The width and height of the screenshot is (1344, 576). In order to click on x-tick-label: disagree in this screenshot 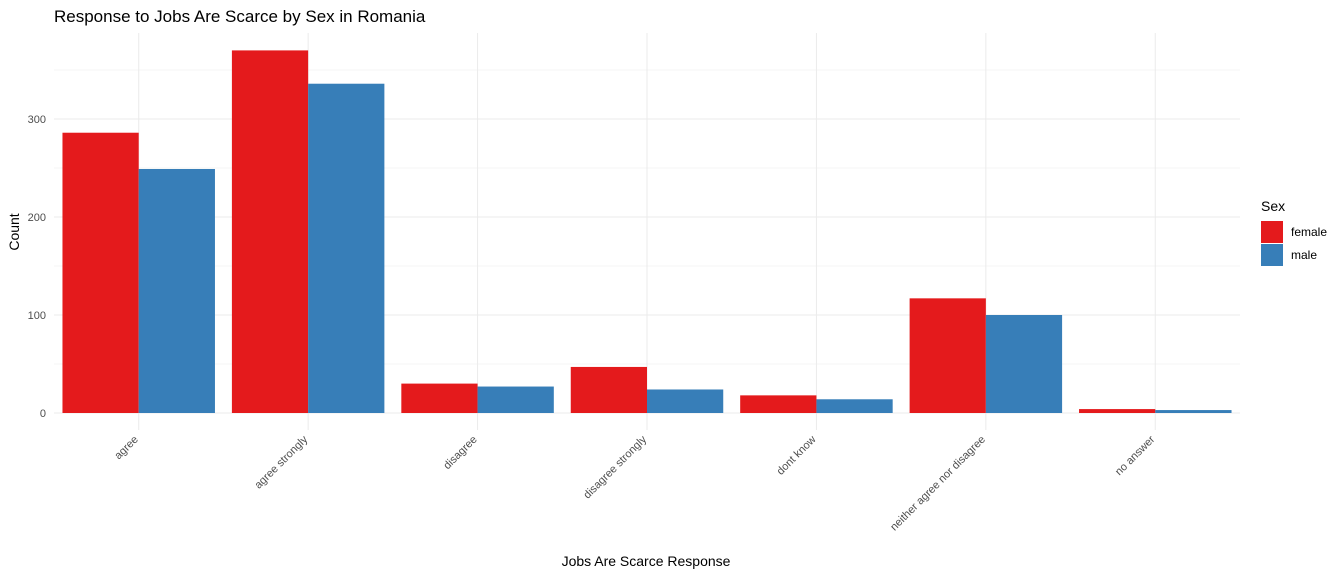, I will do `click(460, 453)`.